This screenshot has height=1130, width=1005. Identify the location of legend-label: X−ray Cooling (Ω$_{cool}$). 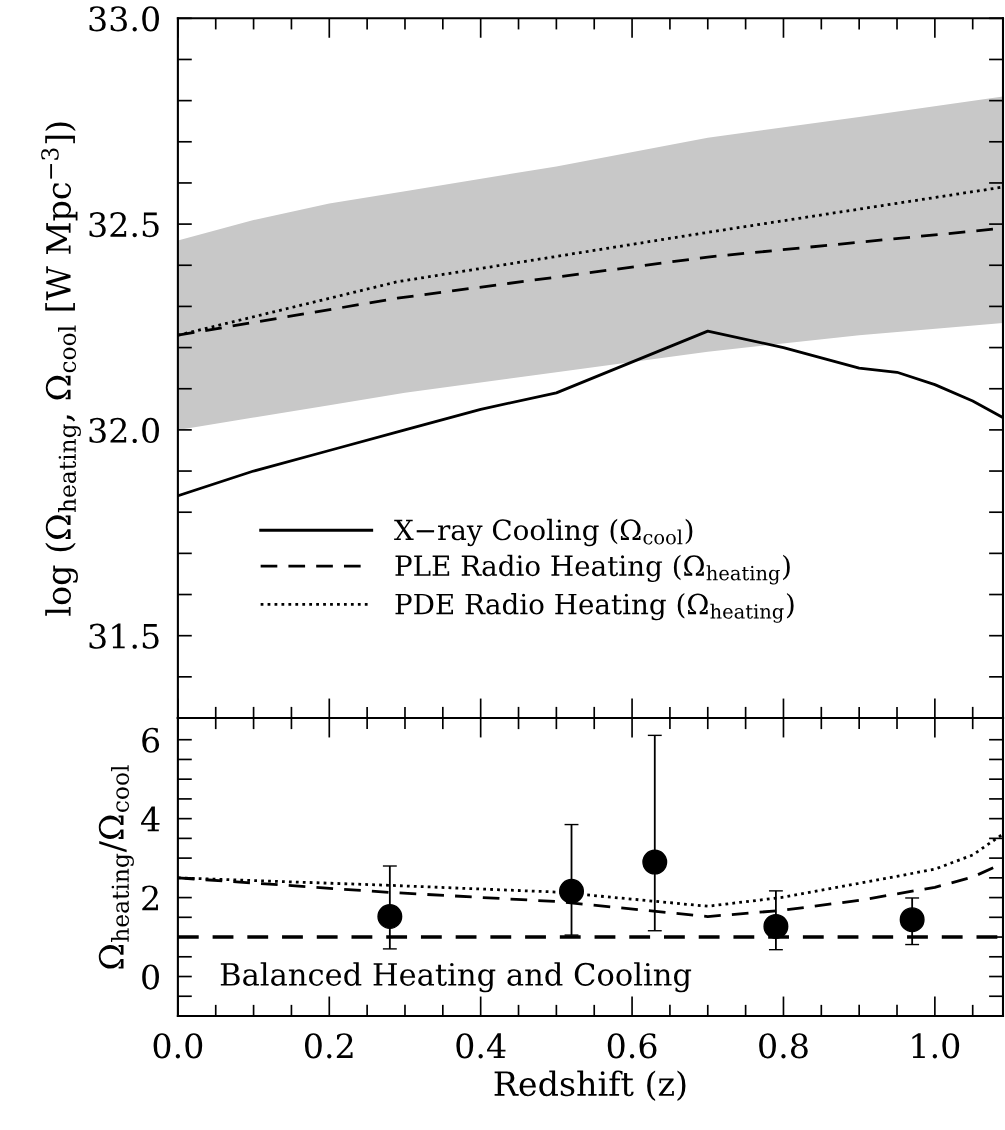
(543, 532).